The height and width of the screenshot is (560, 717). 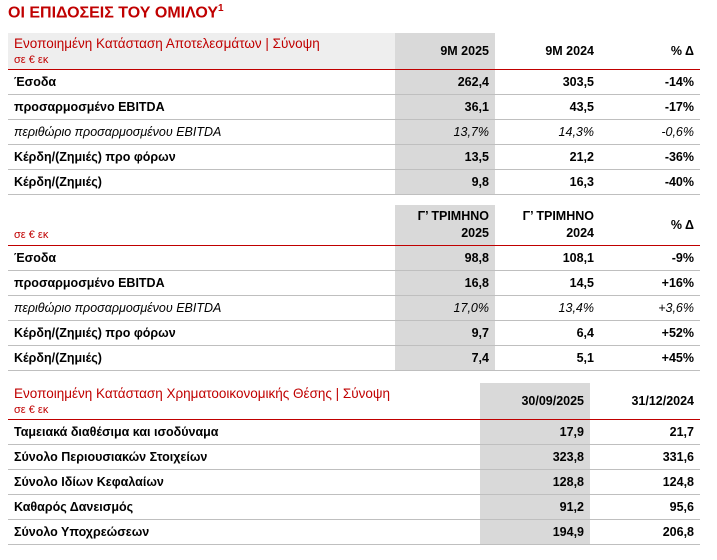 I want to click on cell-value: 7,4, so click(x=445, y=358).